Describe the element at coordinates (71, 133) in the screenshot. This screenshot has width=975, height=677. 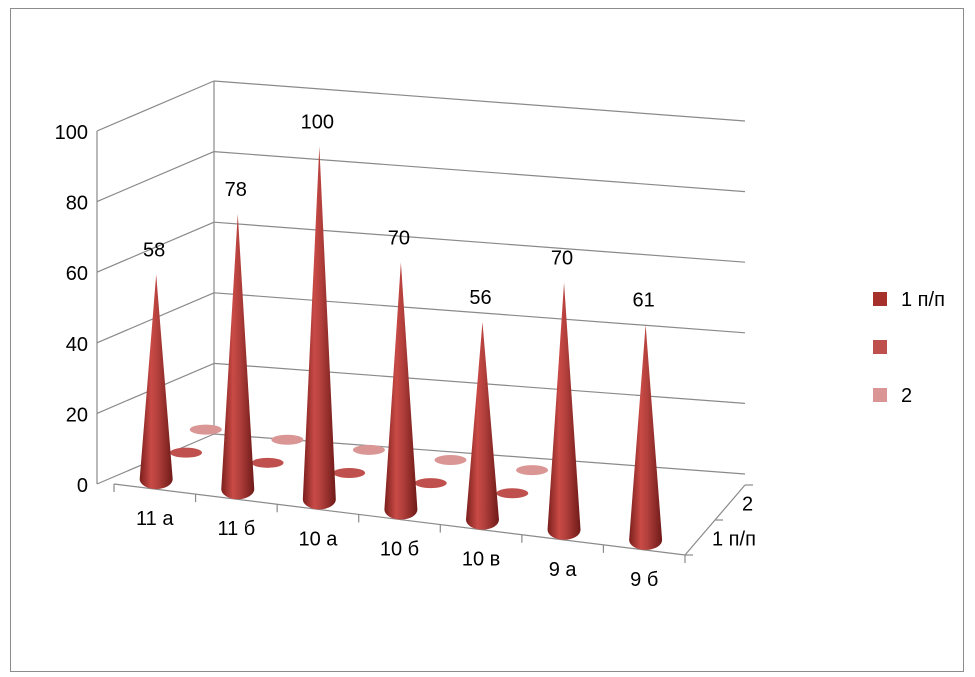
I see `y-tick-label: 100` at that location.